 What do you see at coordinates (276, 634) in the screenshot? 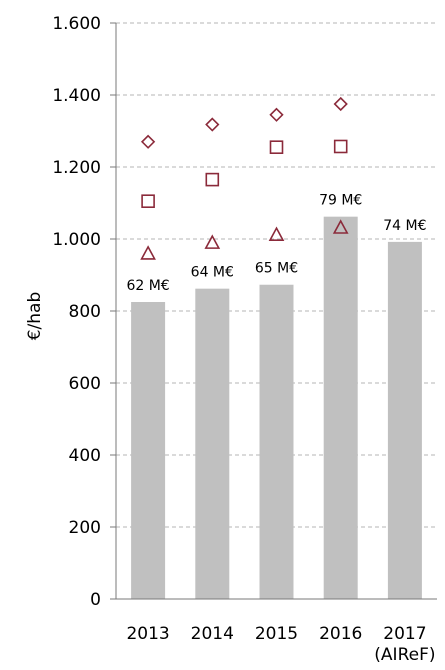
I see `x-tick-label: 2015` at bounding box center [276, 634].